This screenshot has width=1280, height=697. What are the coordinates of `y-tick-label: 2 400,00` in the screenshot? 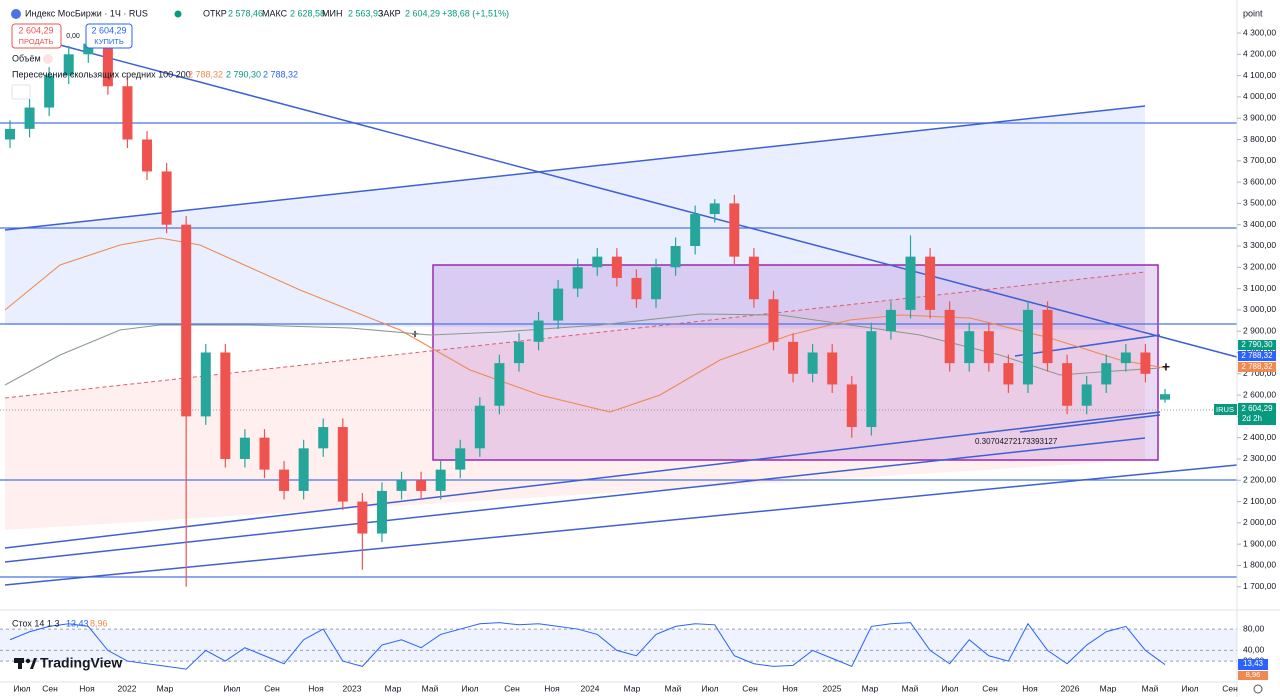 It's located at (1259, 437).